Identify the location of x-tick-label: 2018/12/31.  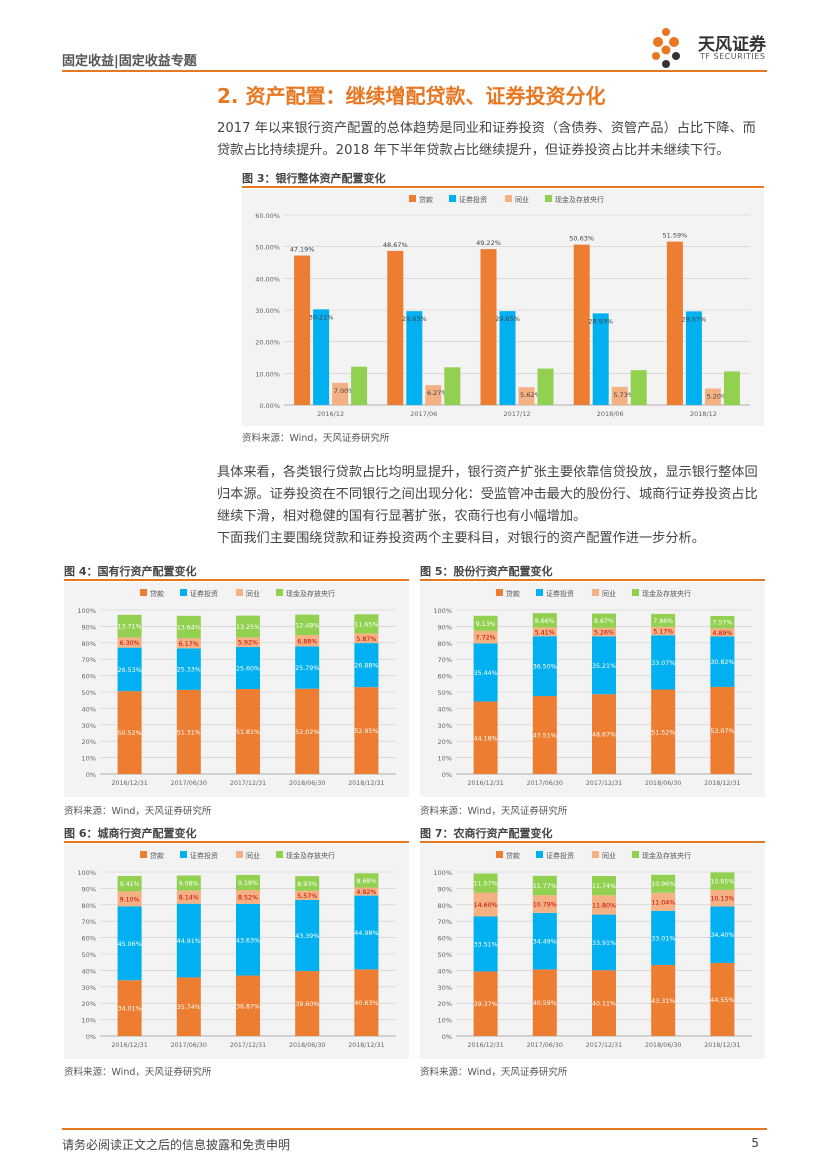
(366, 783).